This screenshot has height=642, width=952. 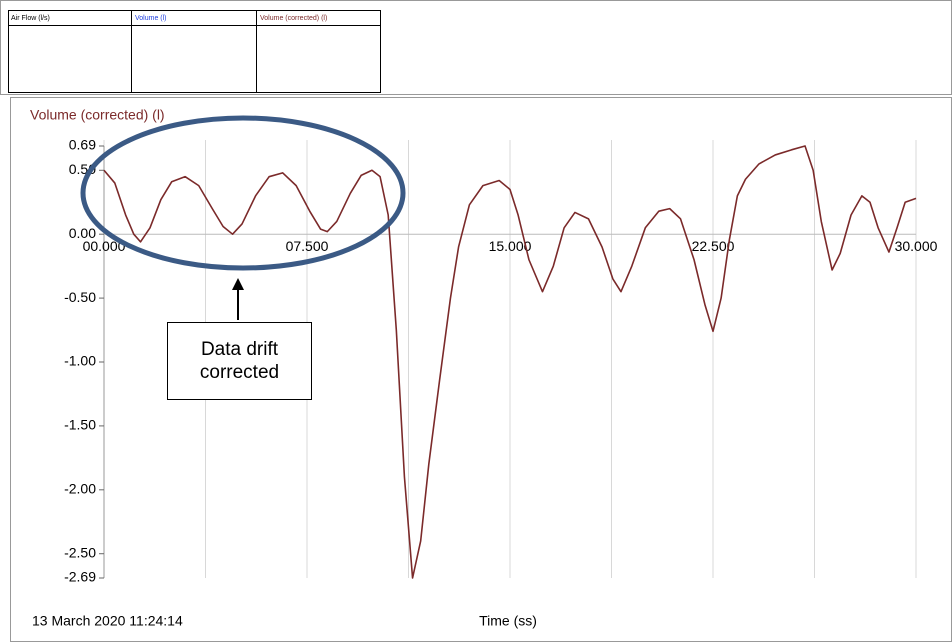 I want to click on y-tick-label: -0.50, so click(x=80, y=297).